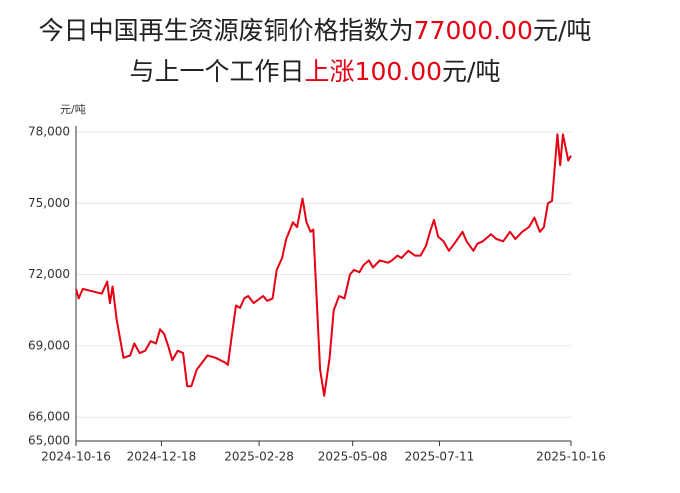 The width and height of the screenshot is (680, 493). I want to click on y-tick-label: 78,000, so click(49, 132).